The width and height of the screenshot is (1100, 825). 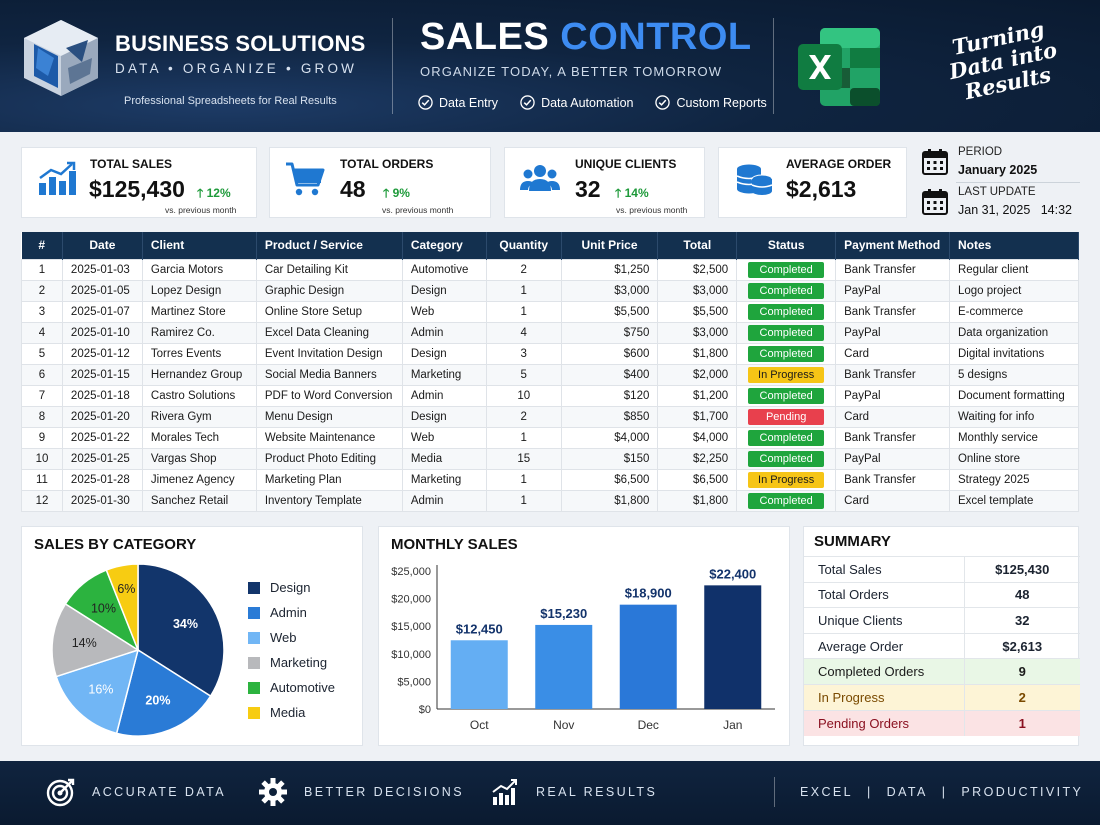 I want to click on brand-tagline: DATA • ORGANIZE • GROW, so click(x=236, y=68).